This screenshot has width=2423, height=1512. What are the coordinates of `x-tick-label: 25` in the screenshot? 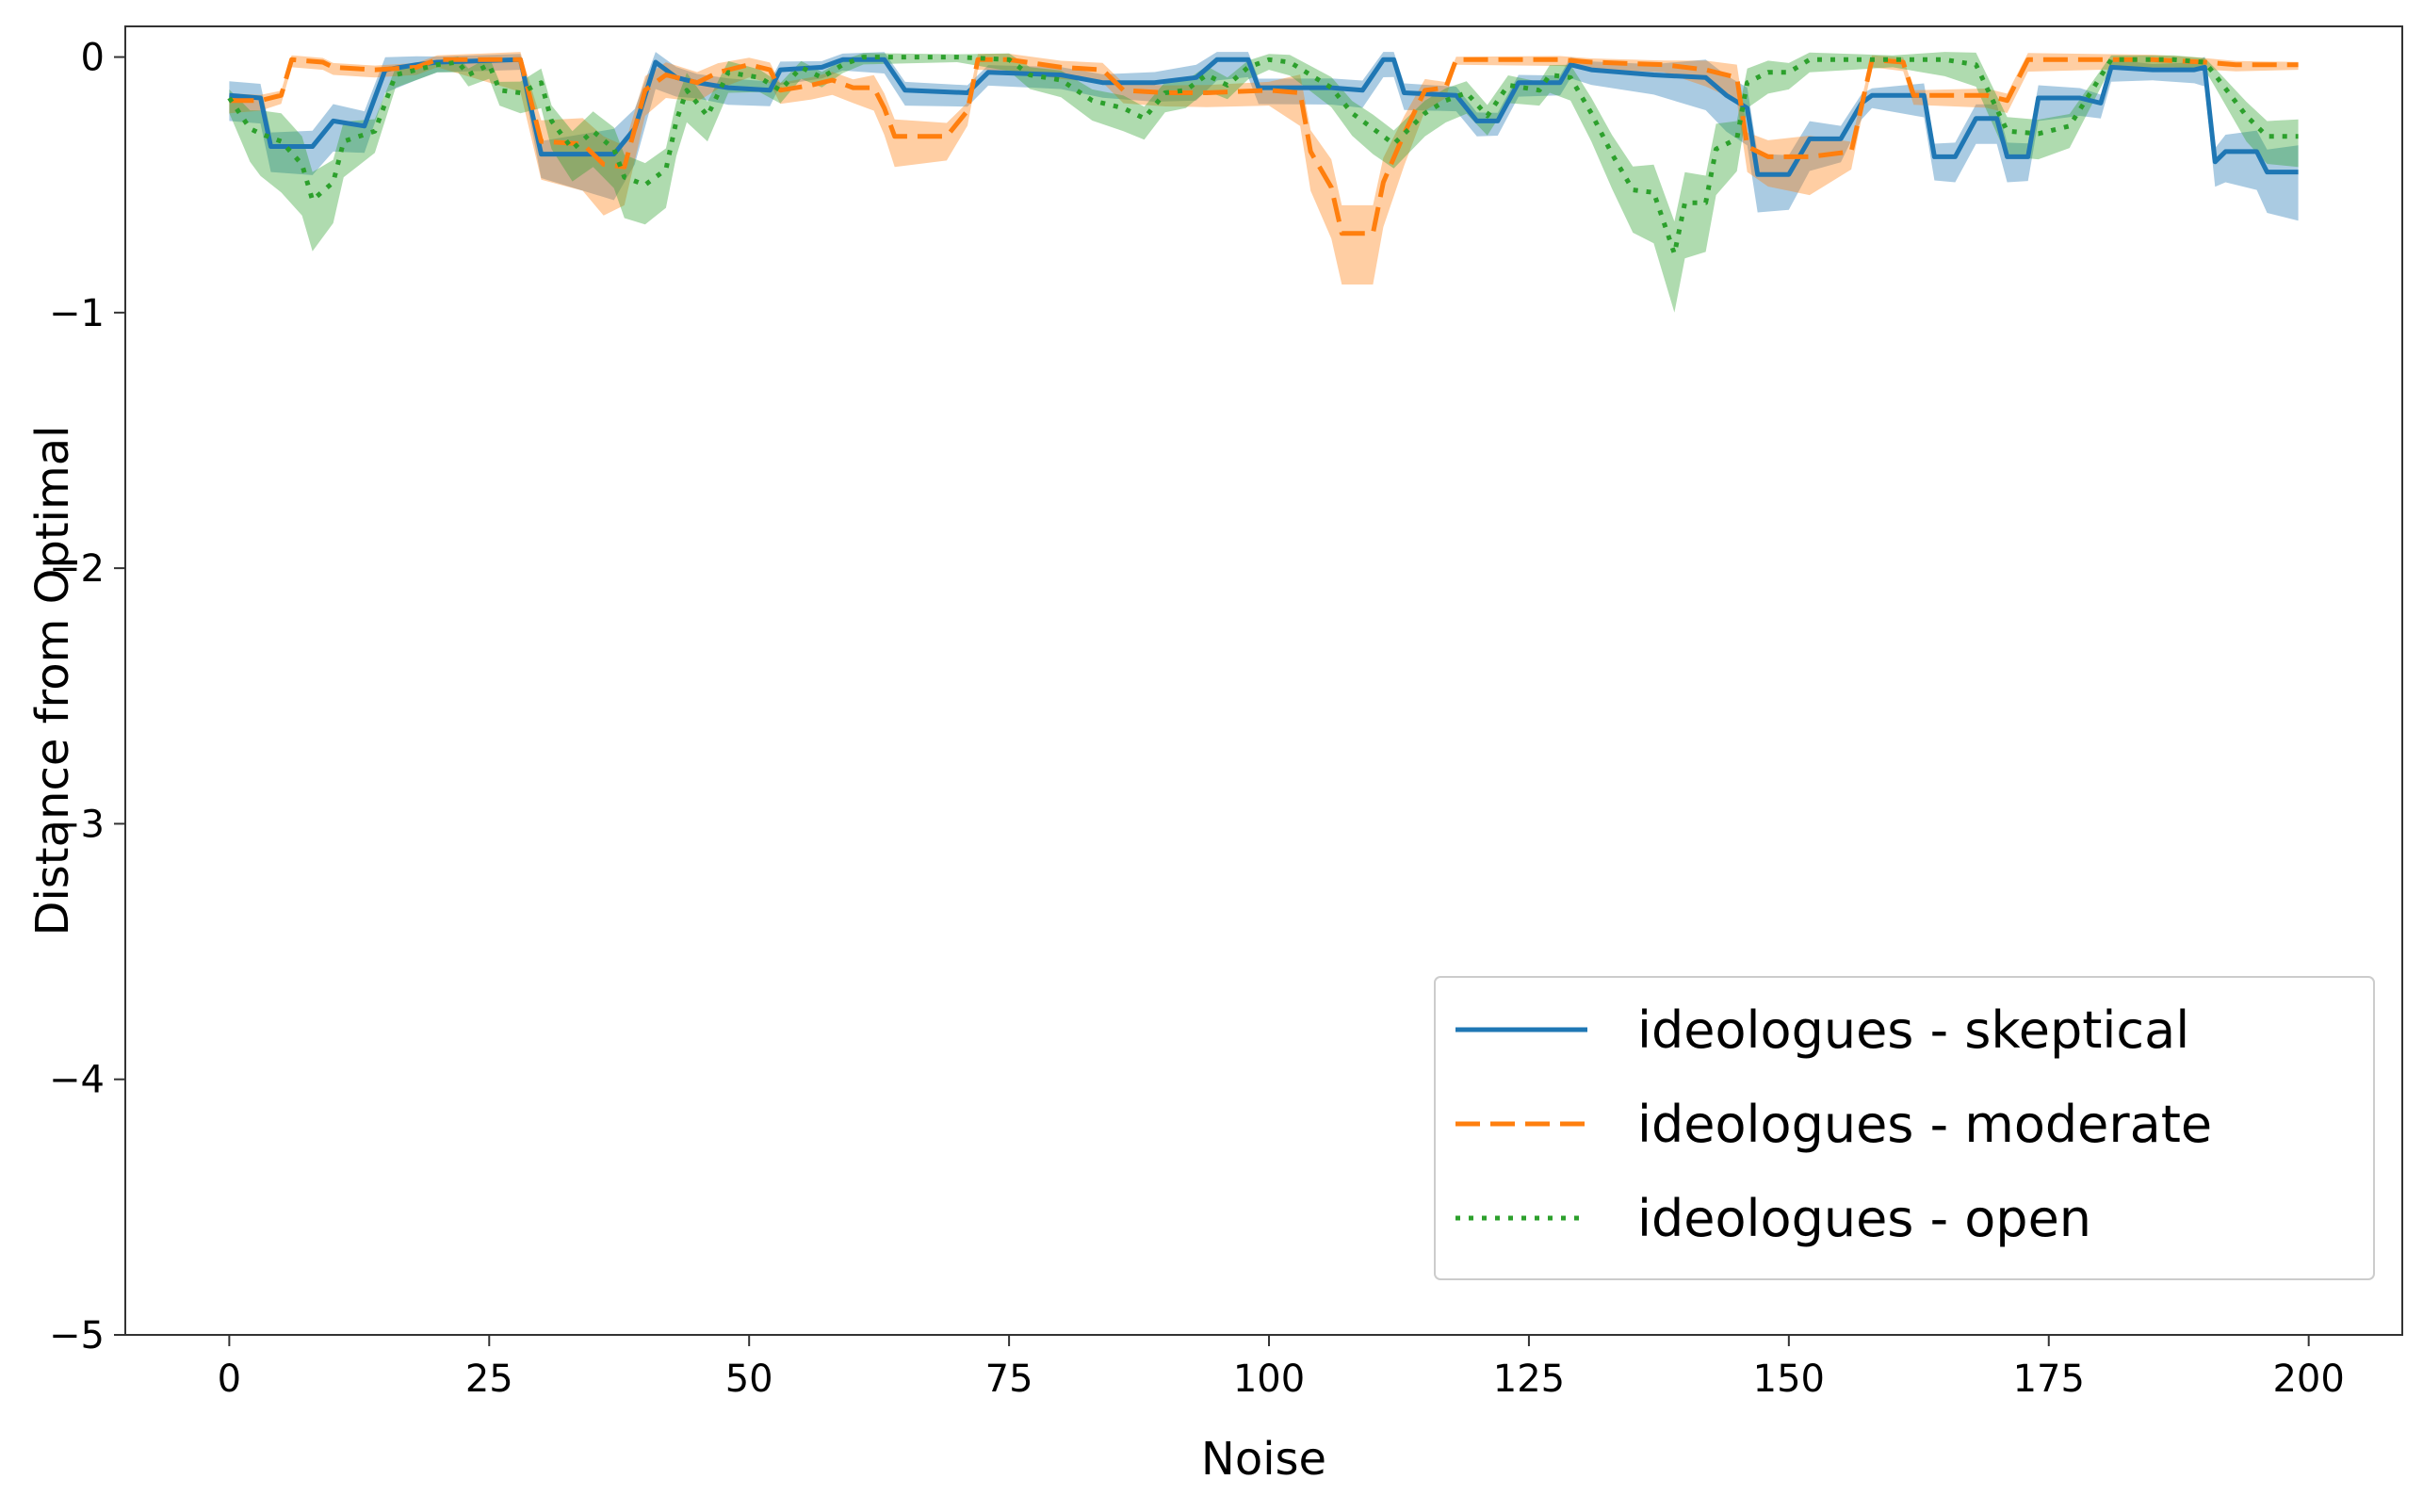 It's located at (489, 1379).